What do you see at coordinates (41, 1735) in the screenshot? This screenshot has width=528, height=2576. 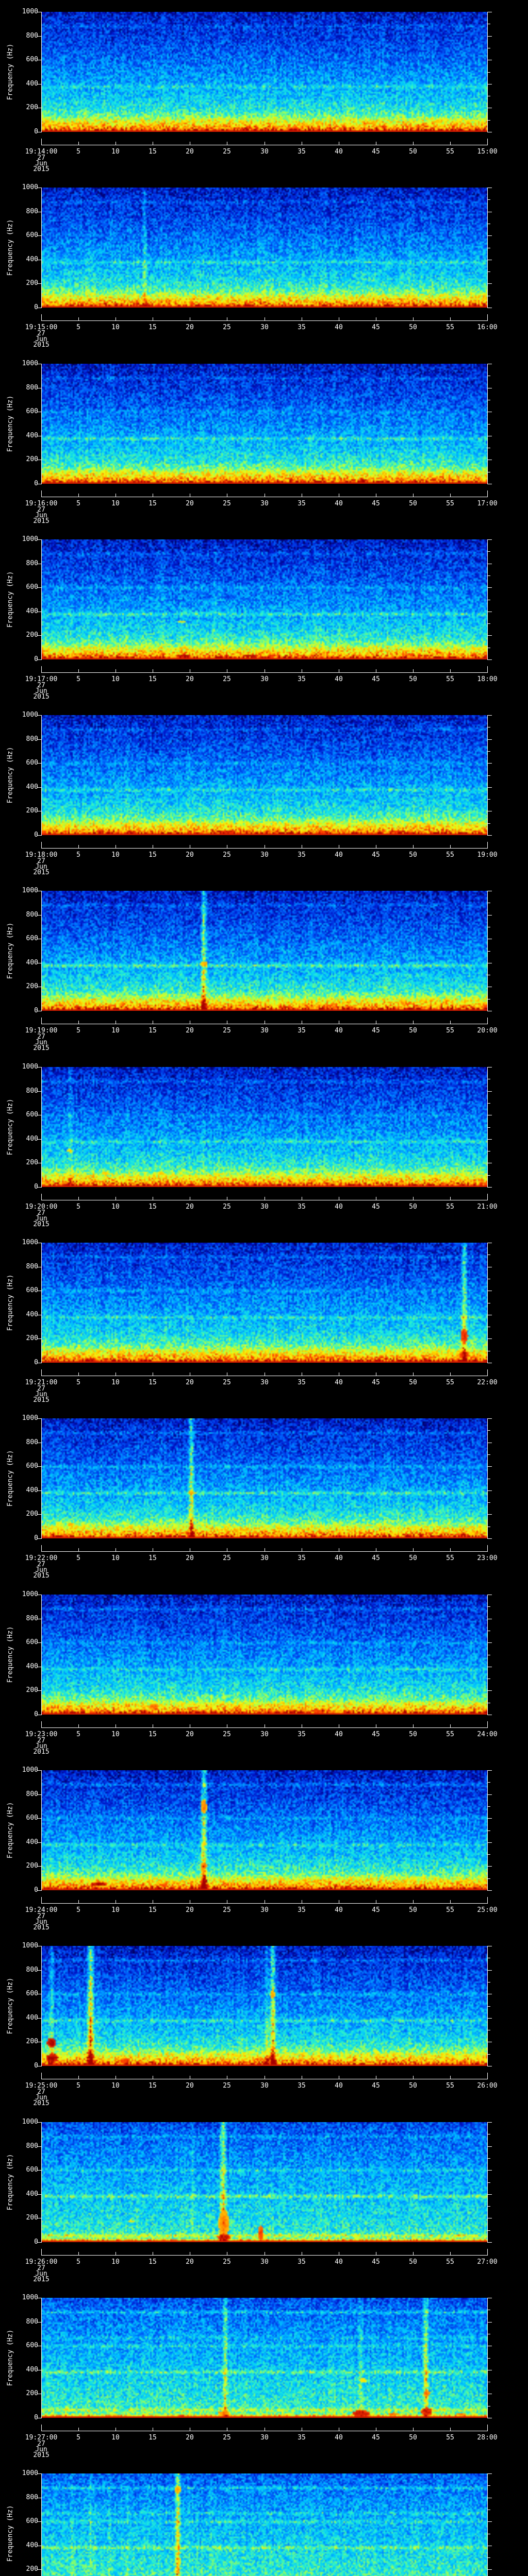 I see `time-start-label: 19:23:00` at bounding box center [41, 1735].